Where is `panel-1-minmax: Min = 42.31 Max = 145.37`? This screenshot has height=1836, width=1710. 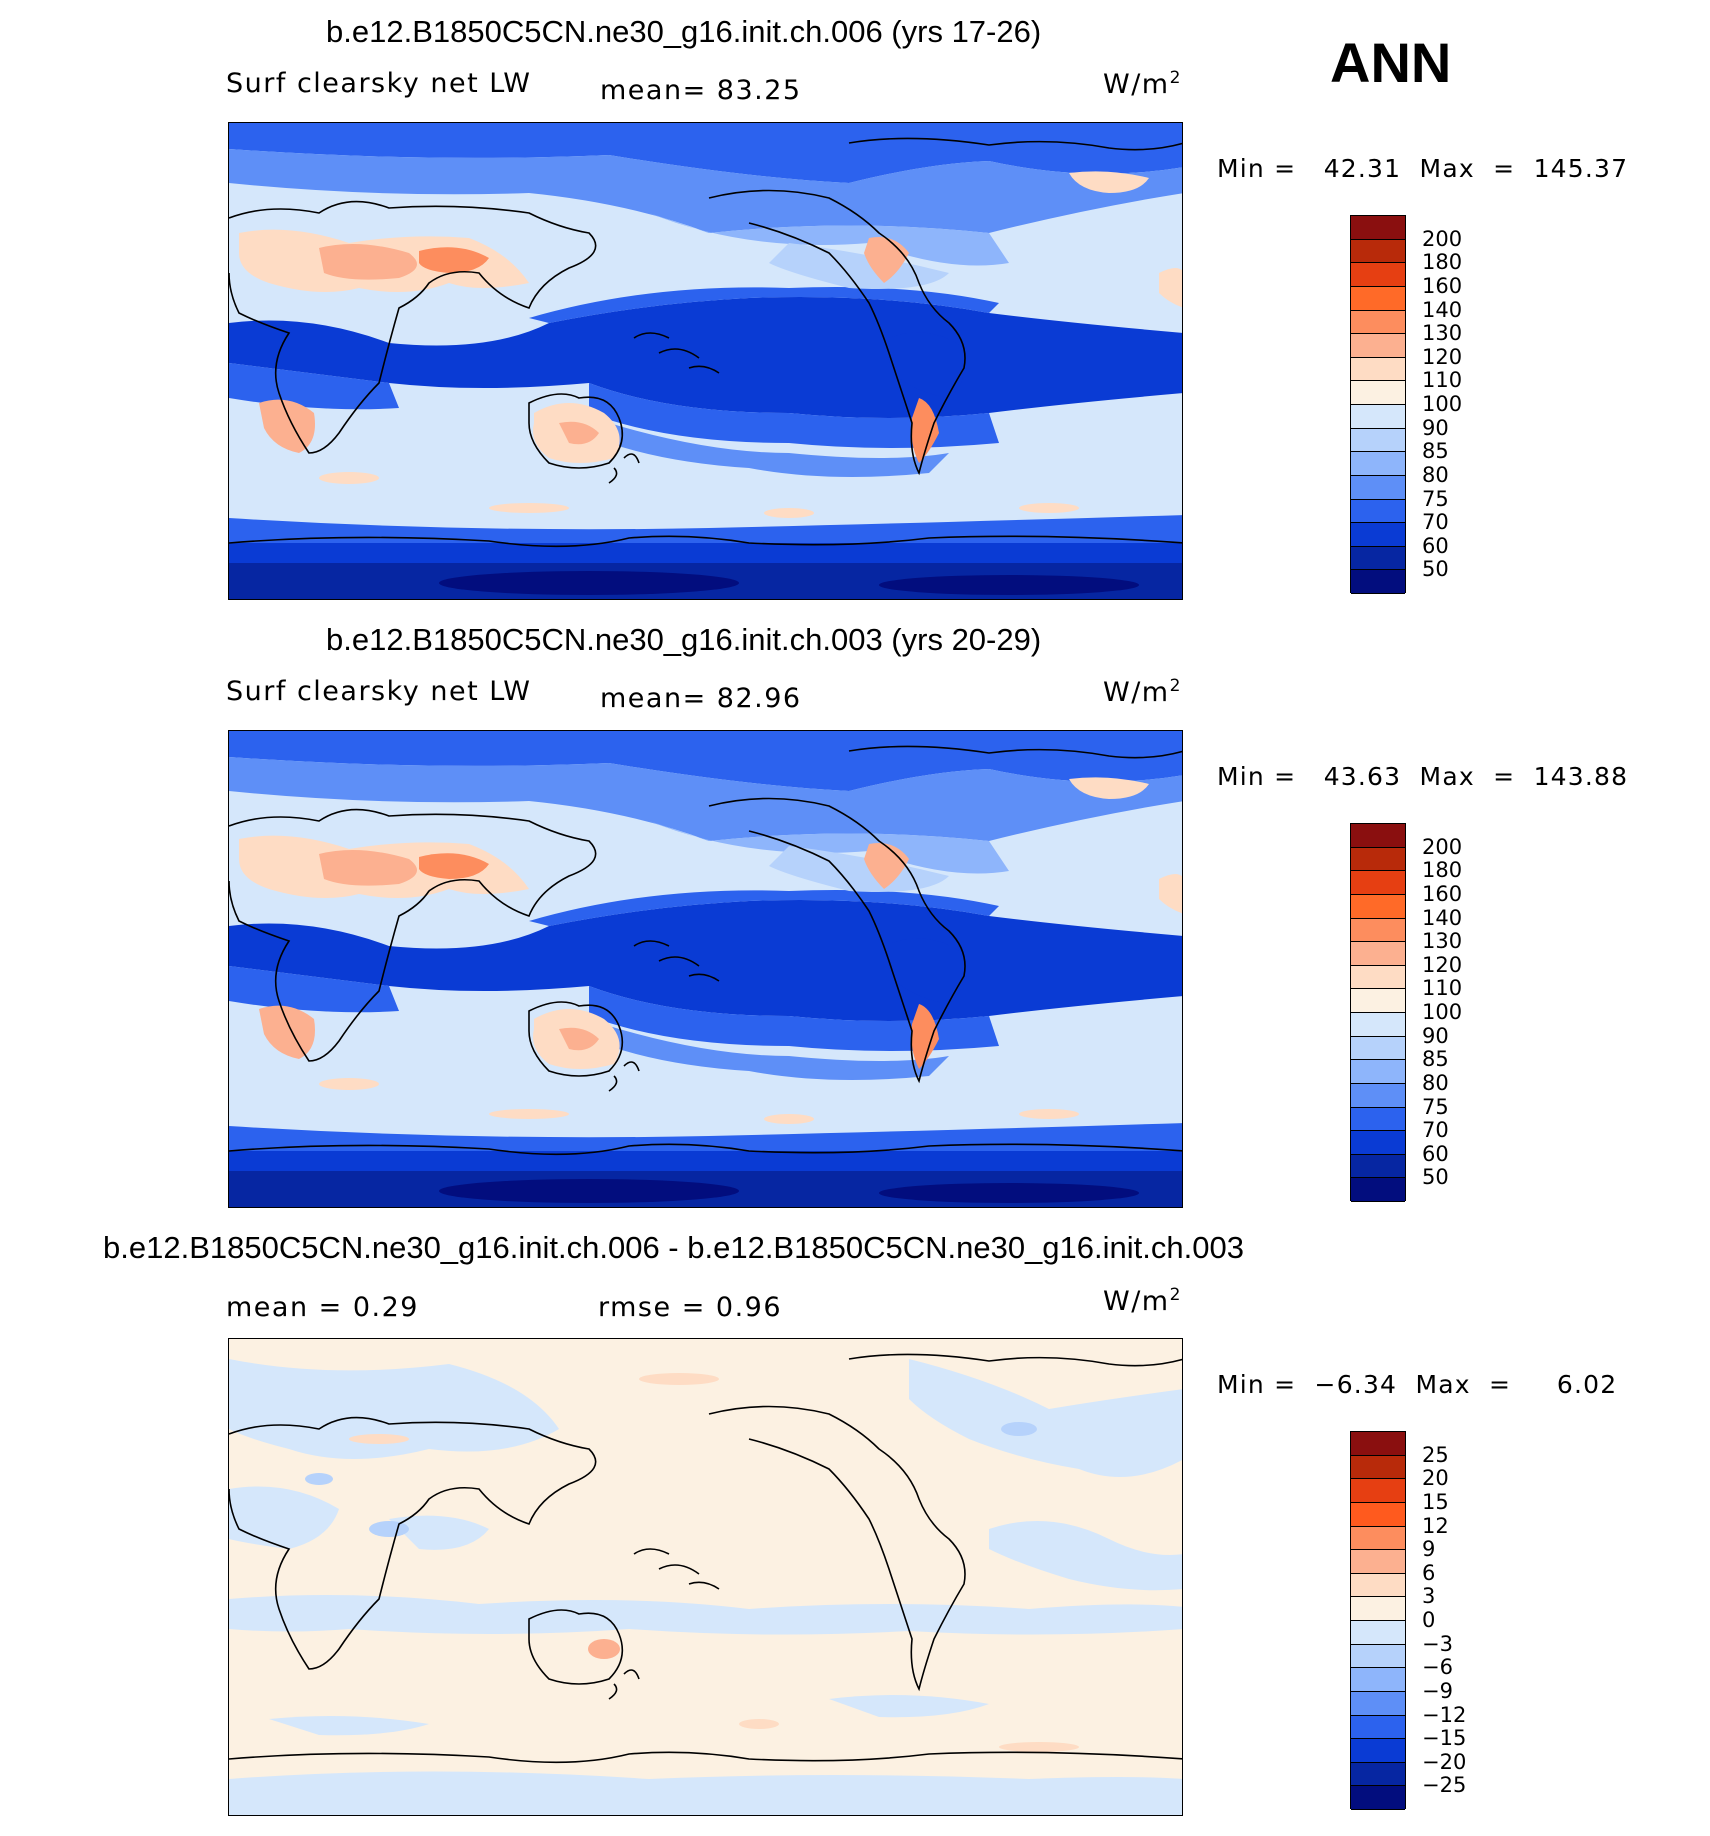 panel-1-minmax: Min = 42.31 Max = 145.37 is located at coordinates (1423, 168).